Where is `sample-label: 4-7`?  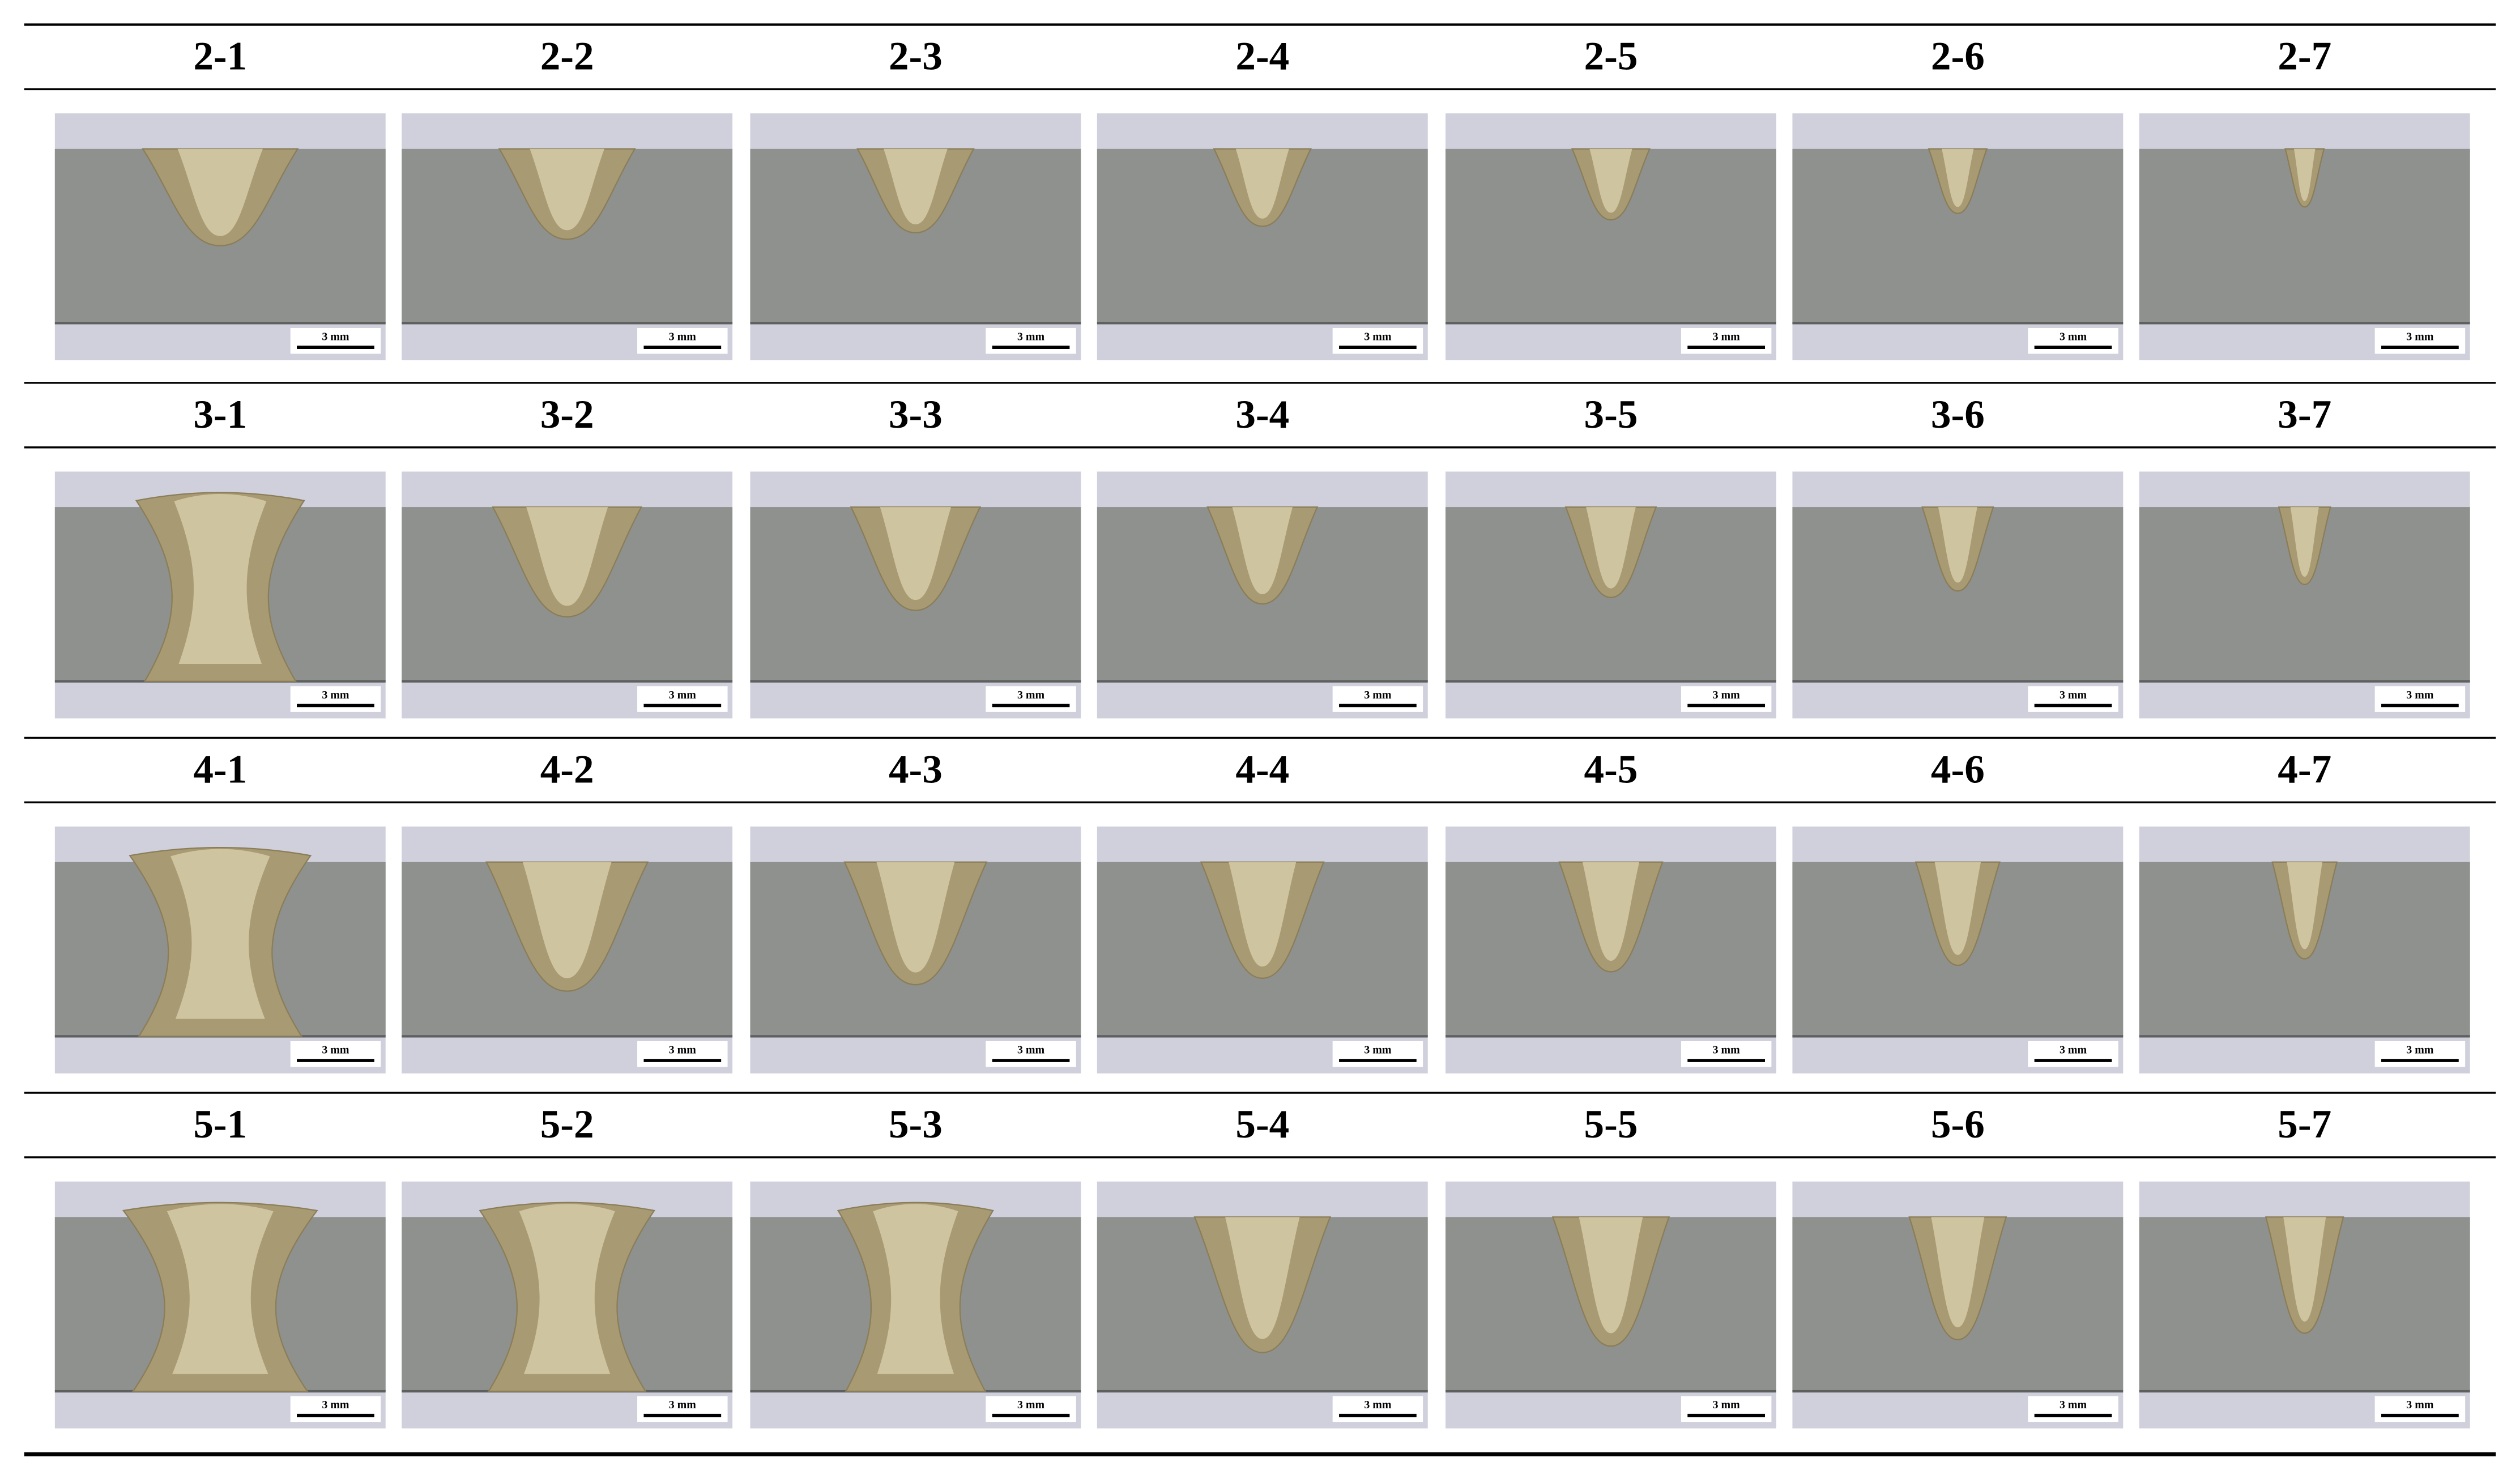 sample-label: 4-7 is located at coordinates (2304, 769).